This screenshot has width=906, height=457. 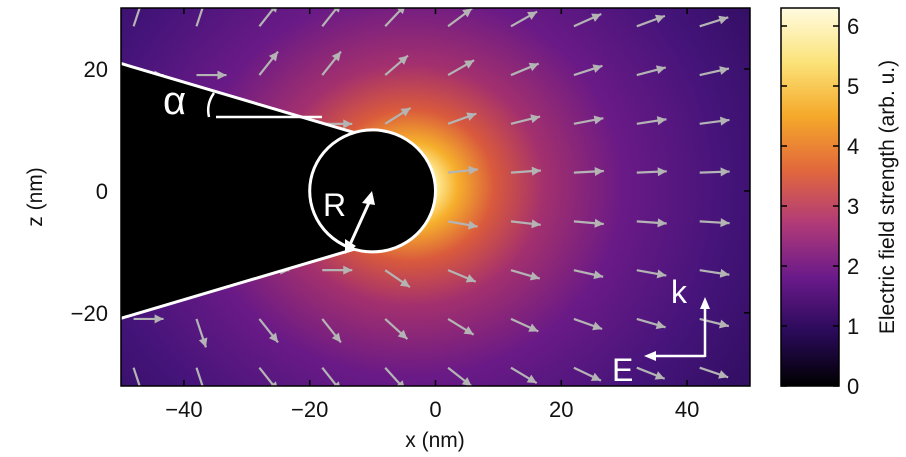 I want to click on colorbar-label: Electric field strength (arb. u.), so click(x=887, y=197).